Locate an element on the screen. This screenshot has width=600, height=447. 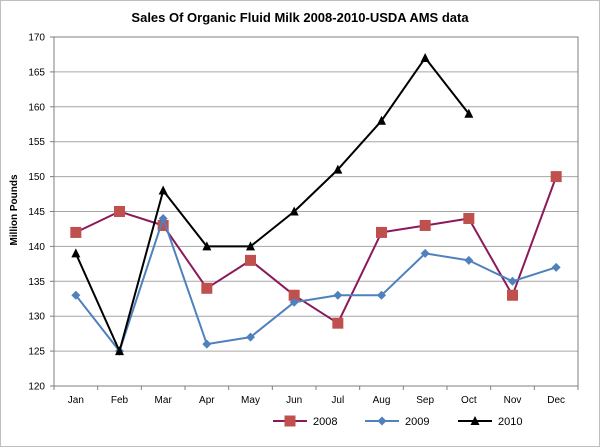
y-tick-label: 145 is located at coordinates (36, 212).